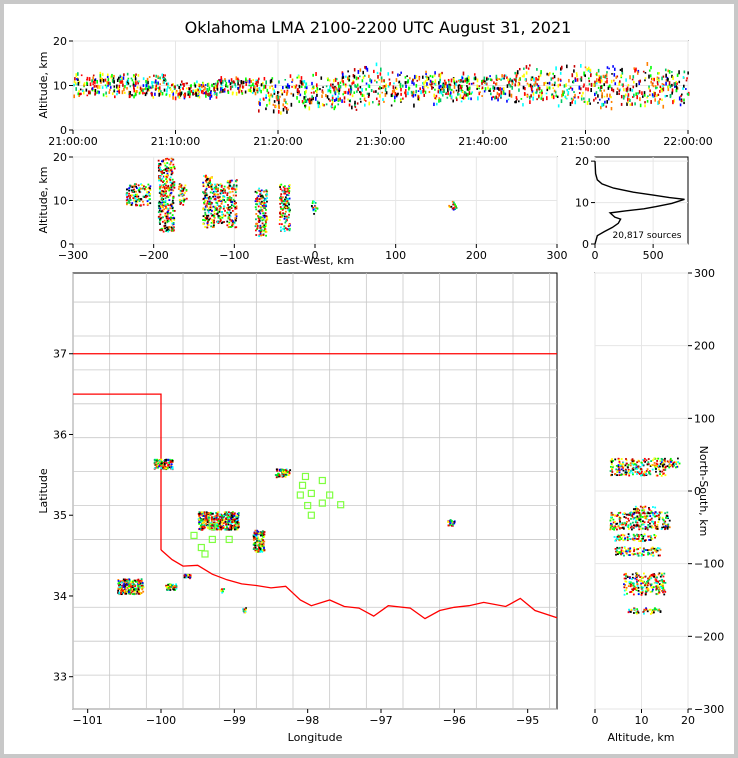 The height and width of the screenshot is (758, 738). What do you see at coordinates (645, 536) in the screenshot?
I see `north-south-sources` at bounding box center [645, 536].